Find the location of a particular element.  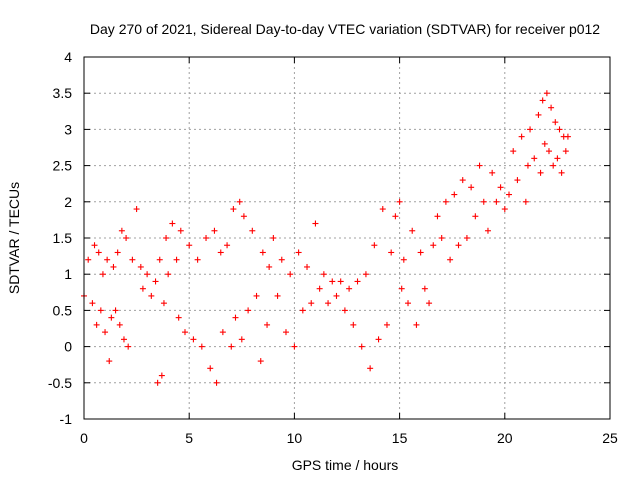

y-tick-label: -1 is located at coordinates (66, 419).